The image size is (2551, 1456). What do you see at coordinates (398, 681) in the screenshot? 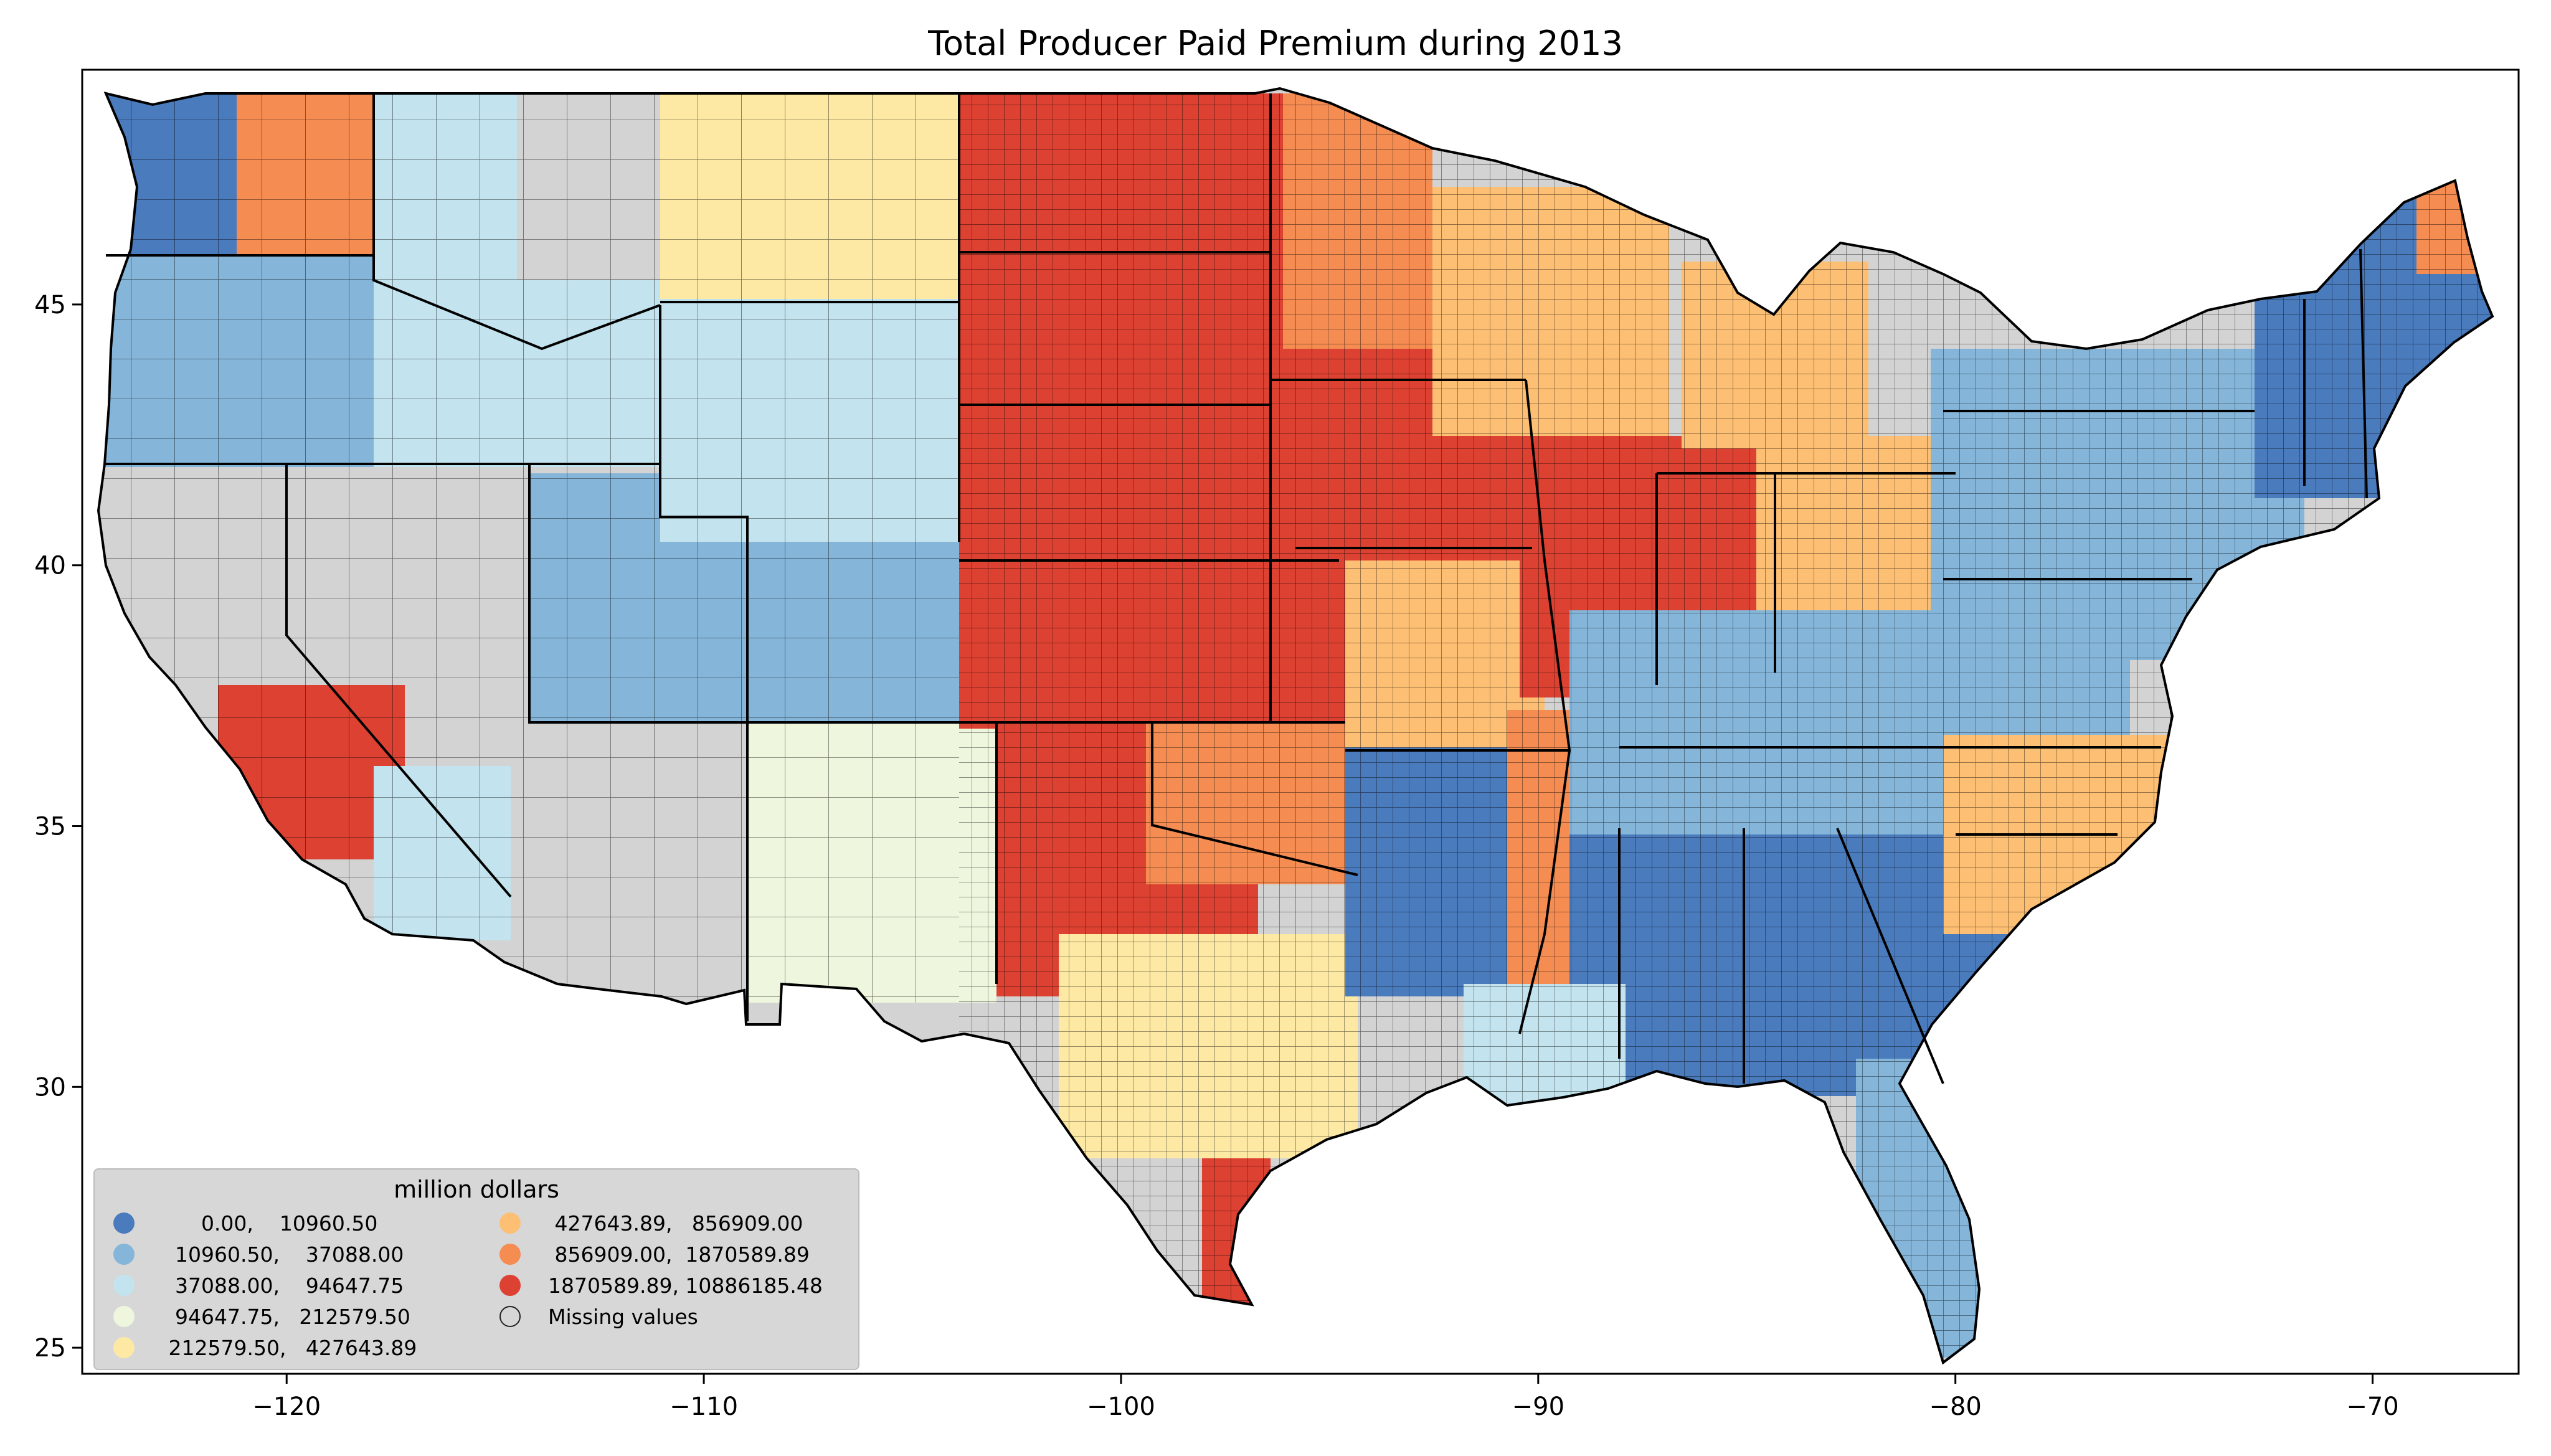
I see `state-line-nv-ca` at bounding box center [398, 681].